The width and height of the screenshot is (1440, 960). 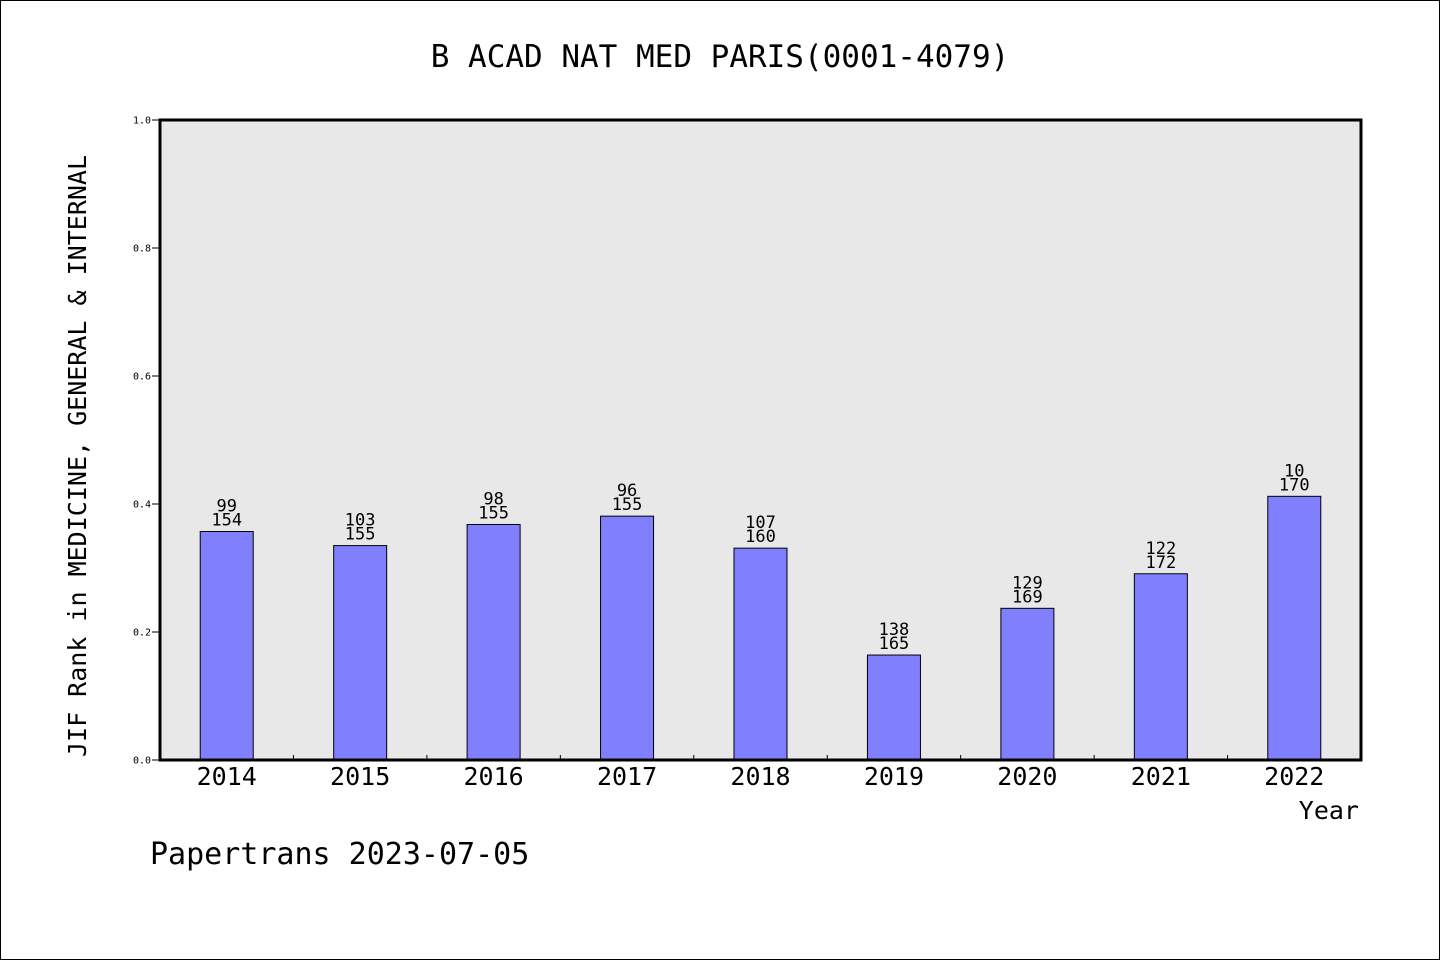 What do you see at coordinates (760, 523) in the screenshot?
I see `bar-rank-label: 107` at bounding box center [760, 523].